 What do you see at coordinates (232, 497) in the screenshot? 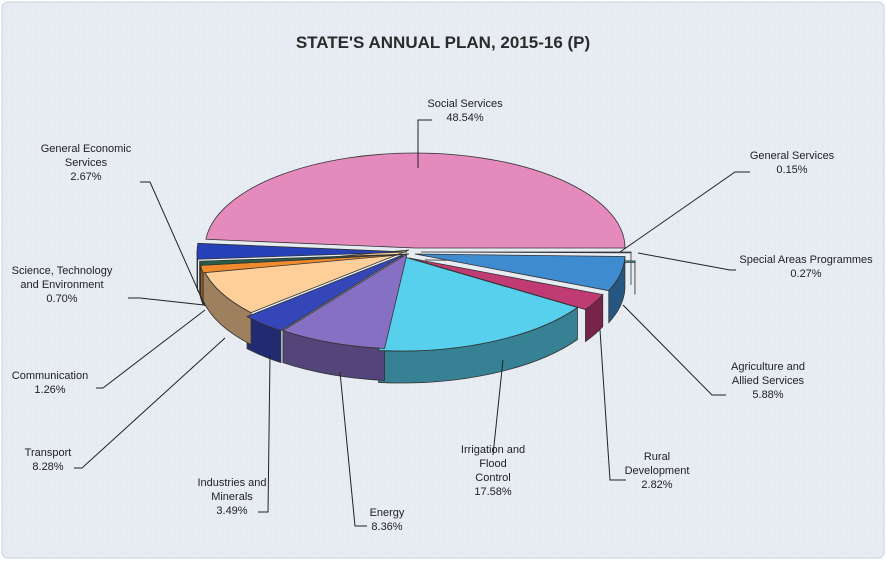
I see `slice-name-6: Minerals` at bounding box center [232, 497].